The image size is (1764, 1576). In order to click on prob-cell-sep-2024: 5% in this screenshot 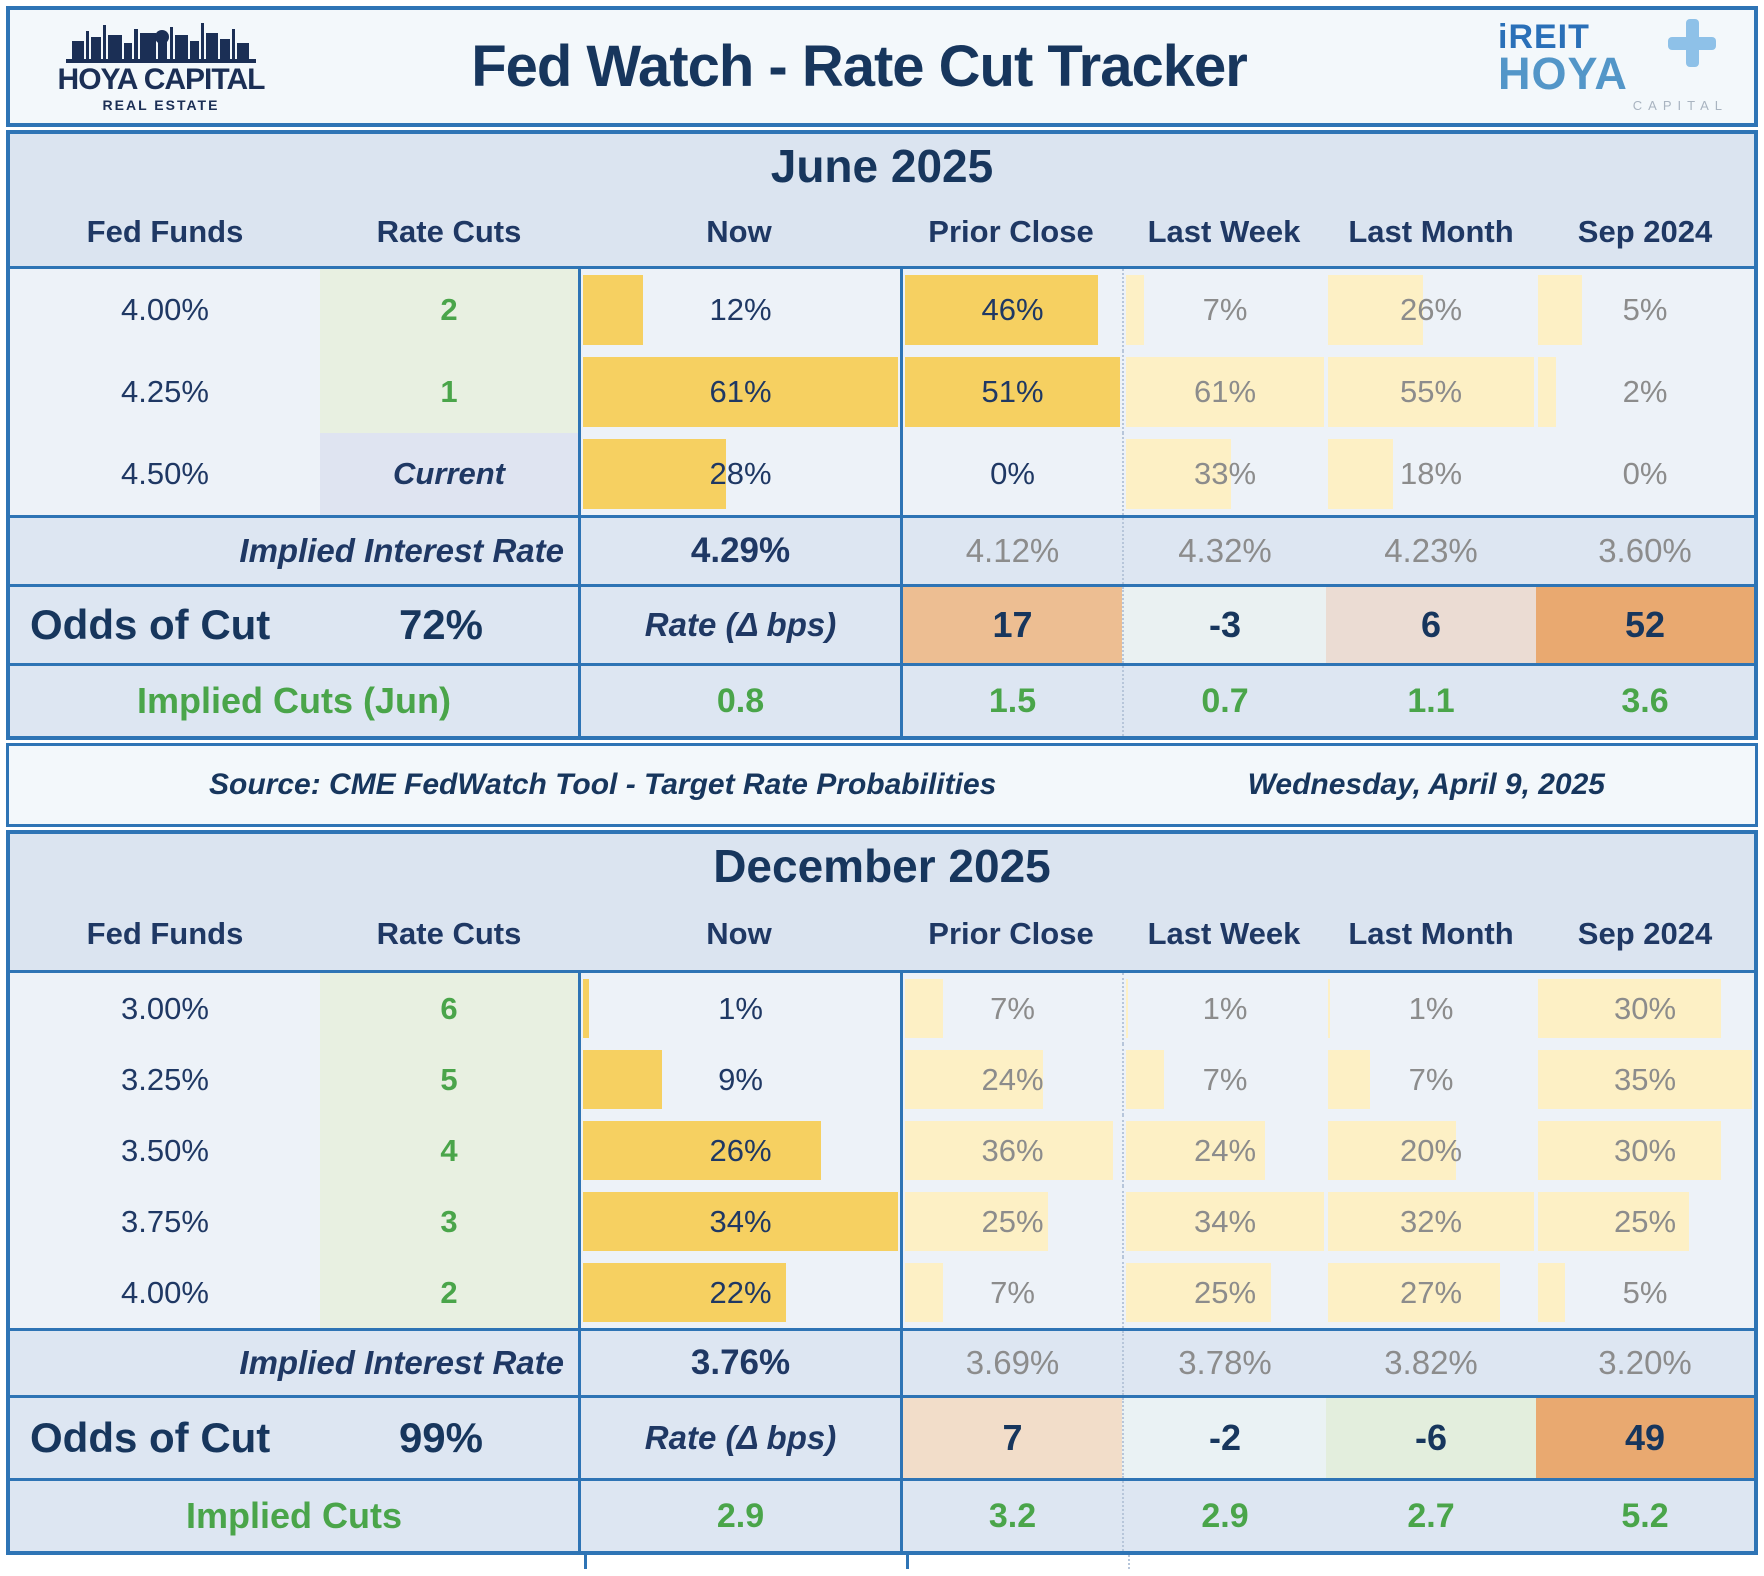, I will do `click(1645, 1292)`.